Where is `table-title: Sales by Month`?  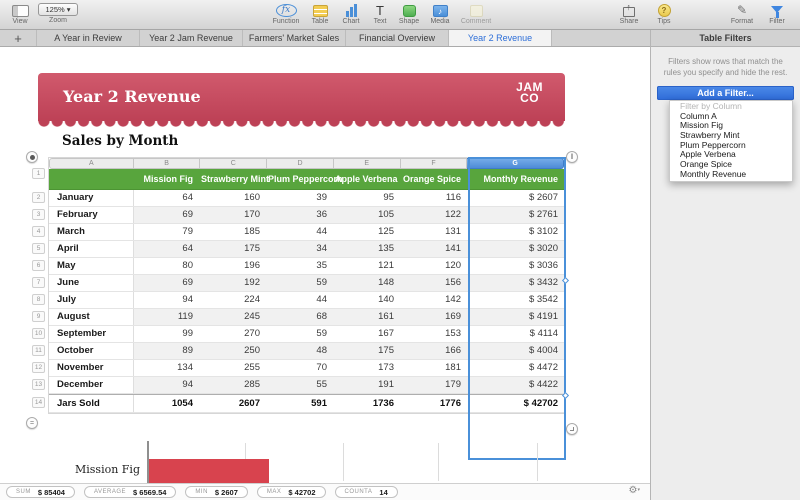
table-title: Sales by Month is located at coordinates (120, 141).